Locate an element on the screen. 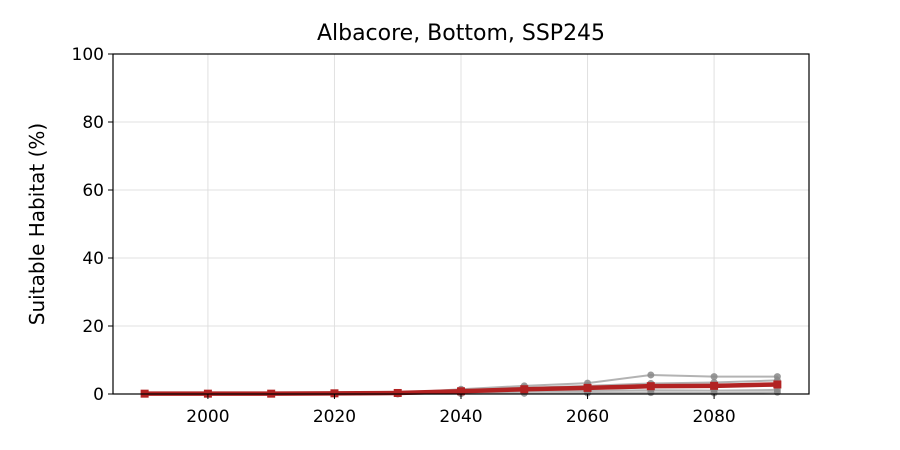  y-tick-label: 80 is located at coordinates (93, 123).